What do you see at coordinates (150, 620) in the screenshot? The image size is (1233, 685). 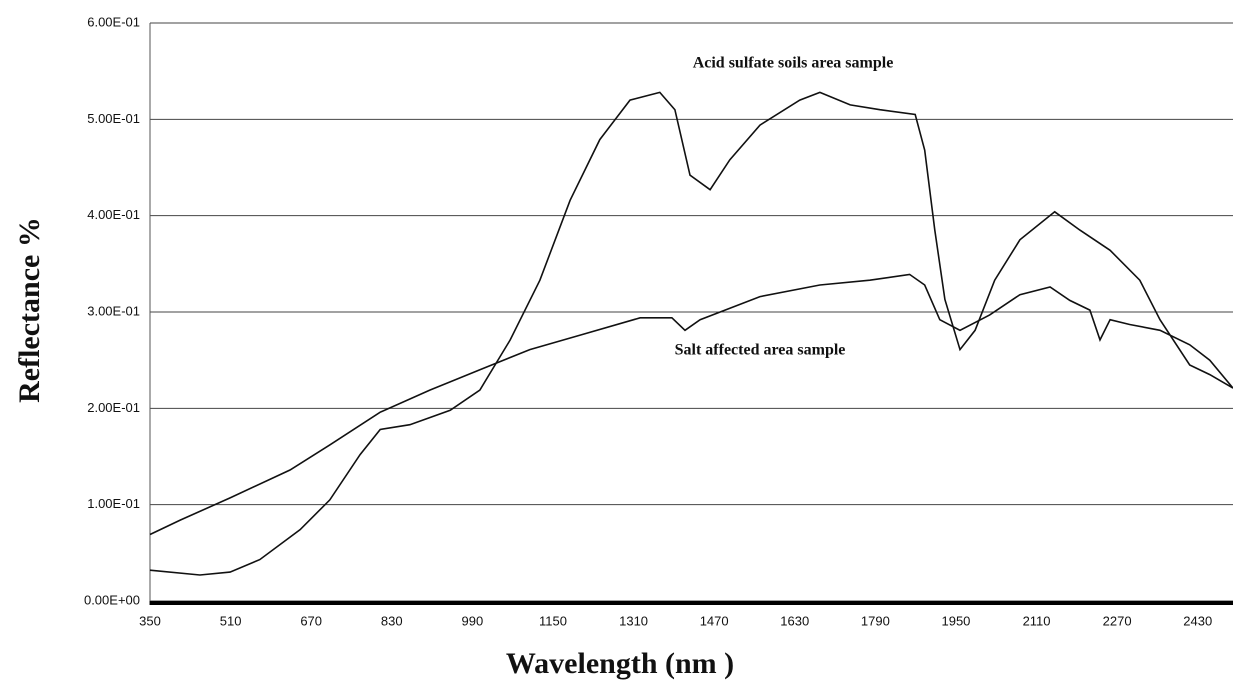 I see `x-tick-label: 350` at bounding box center [150, 620].